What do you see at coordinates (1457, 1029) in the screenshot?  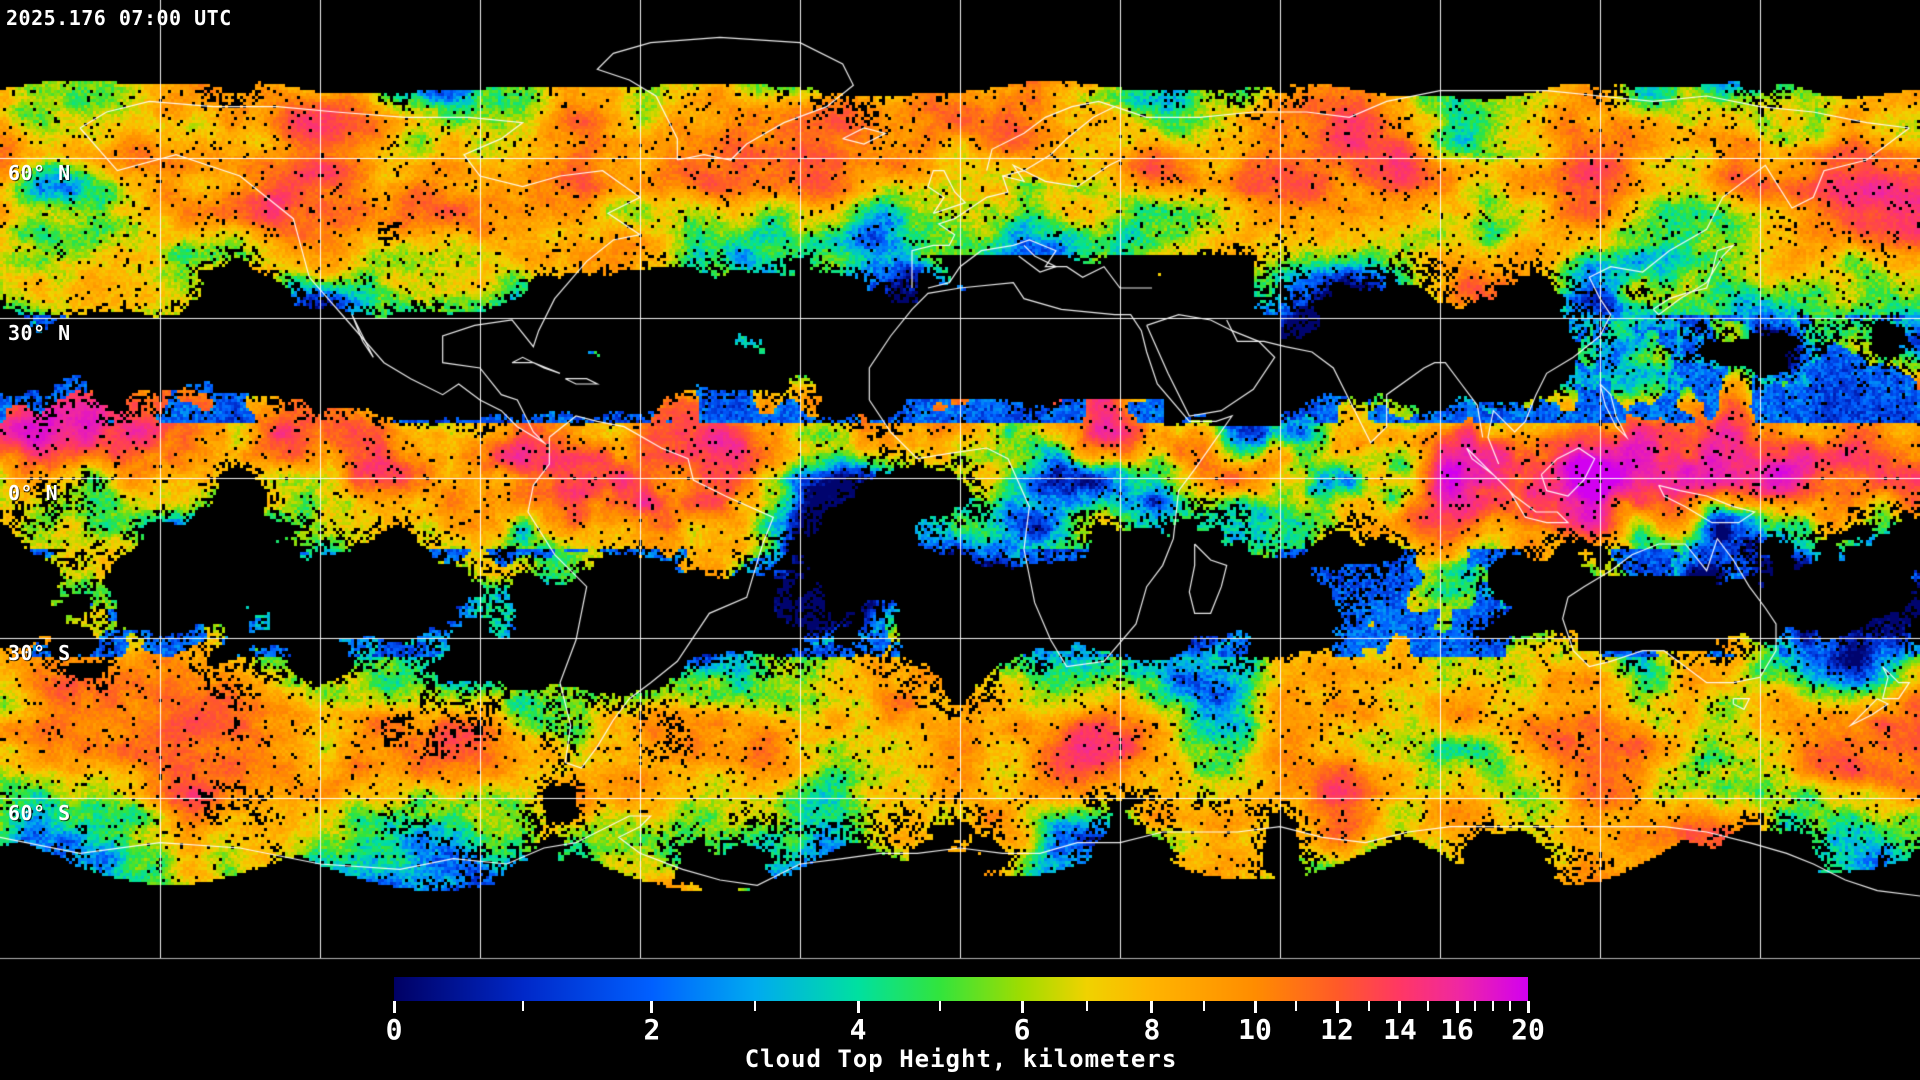 I see `colorbar-tick-label: 16` at bounding box center [1457, 1029].